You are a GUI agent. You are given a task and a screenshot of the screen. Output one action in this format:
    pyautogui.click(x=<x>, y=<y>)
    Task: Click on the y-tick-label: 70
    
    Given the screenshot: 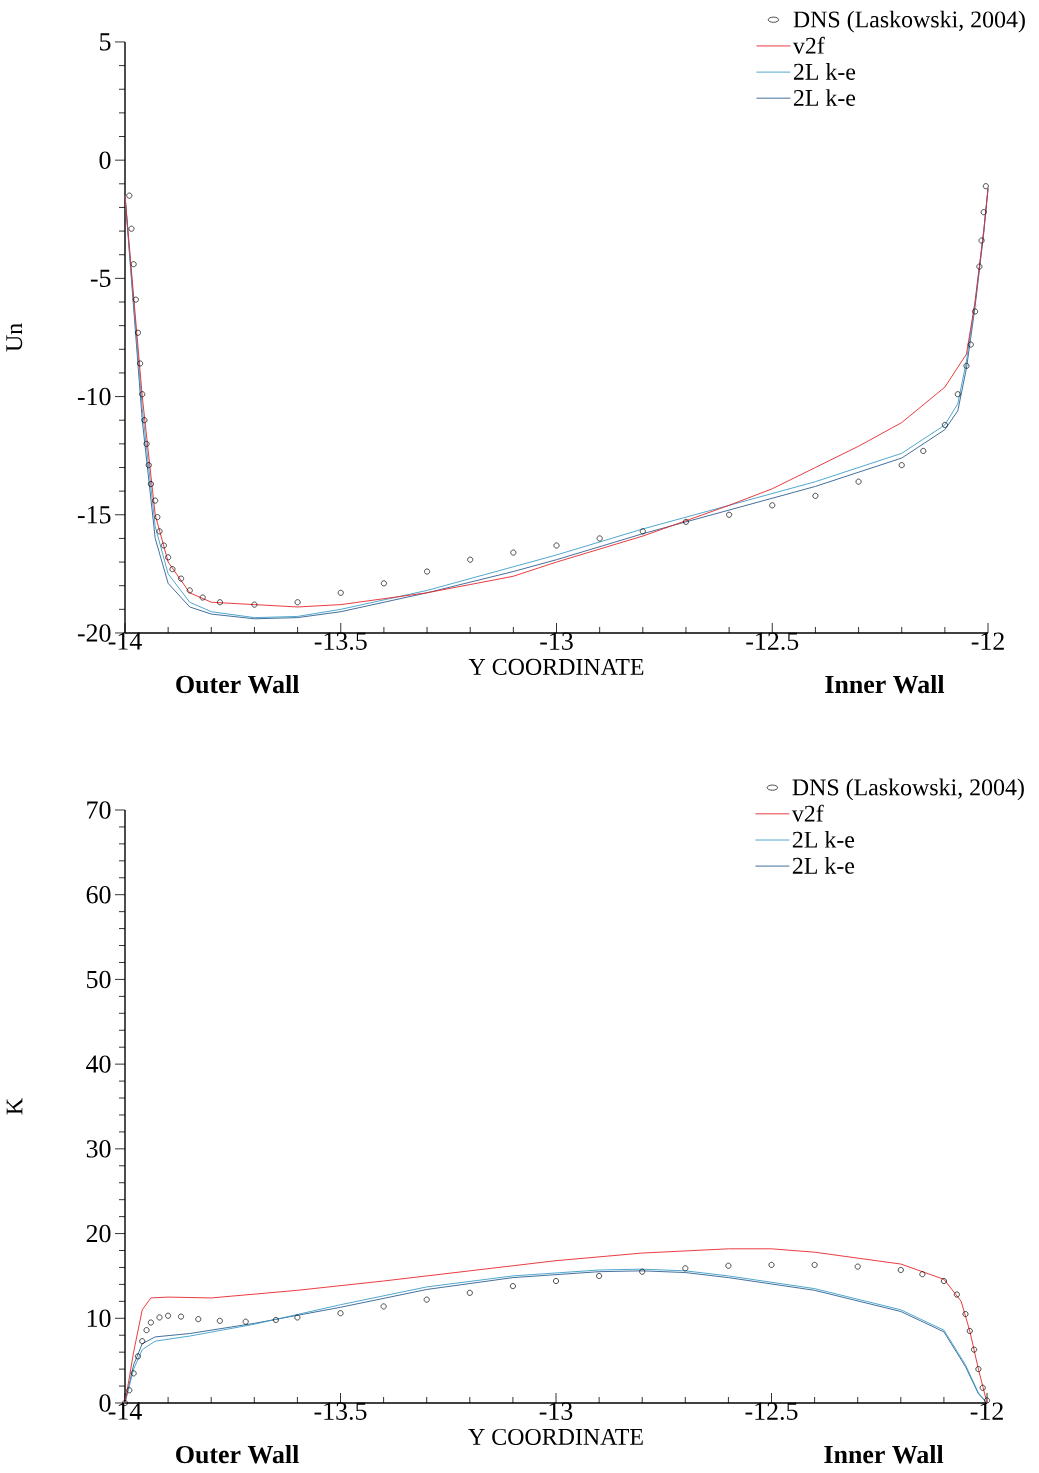 What is the action you would take?
    pyautogui.click(x=99, y=810)
    